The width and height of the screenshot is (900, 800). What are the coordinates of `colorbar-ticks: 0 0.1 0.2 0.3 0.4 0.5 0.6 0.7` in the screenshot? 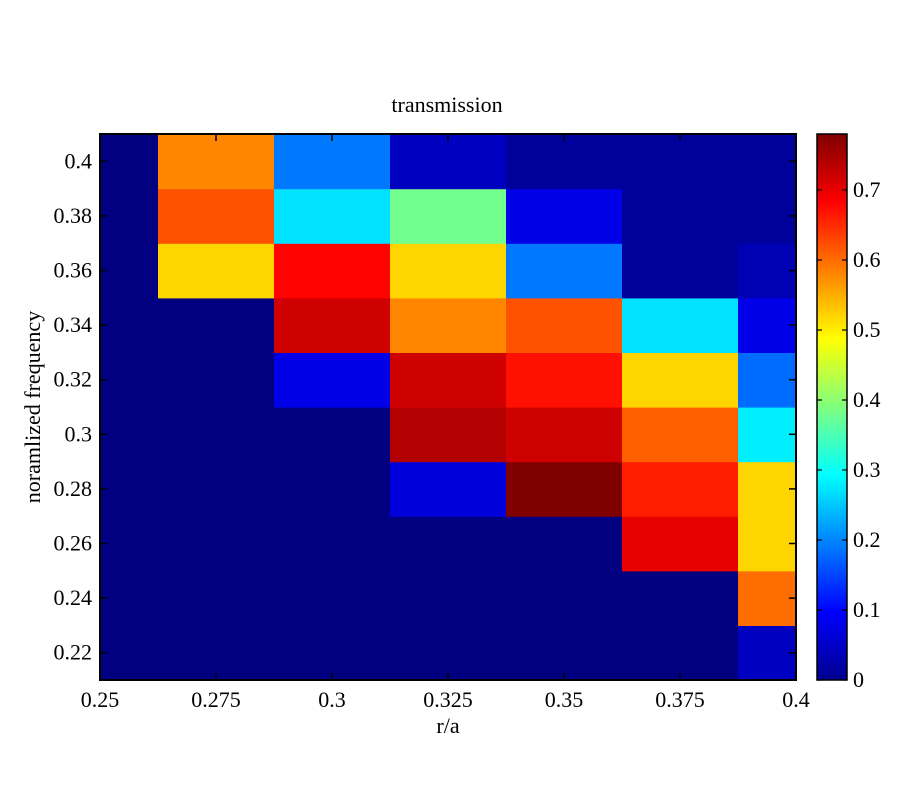 It's located at (849, 434).